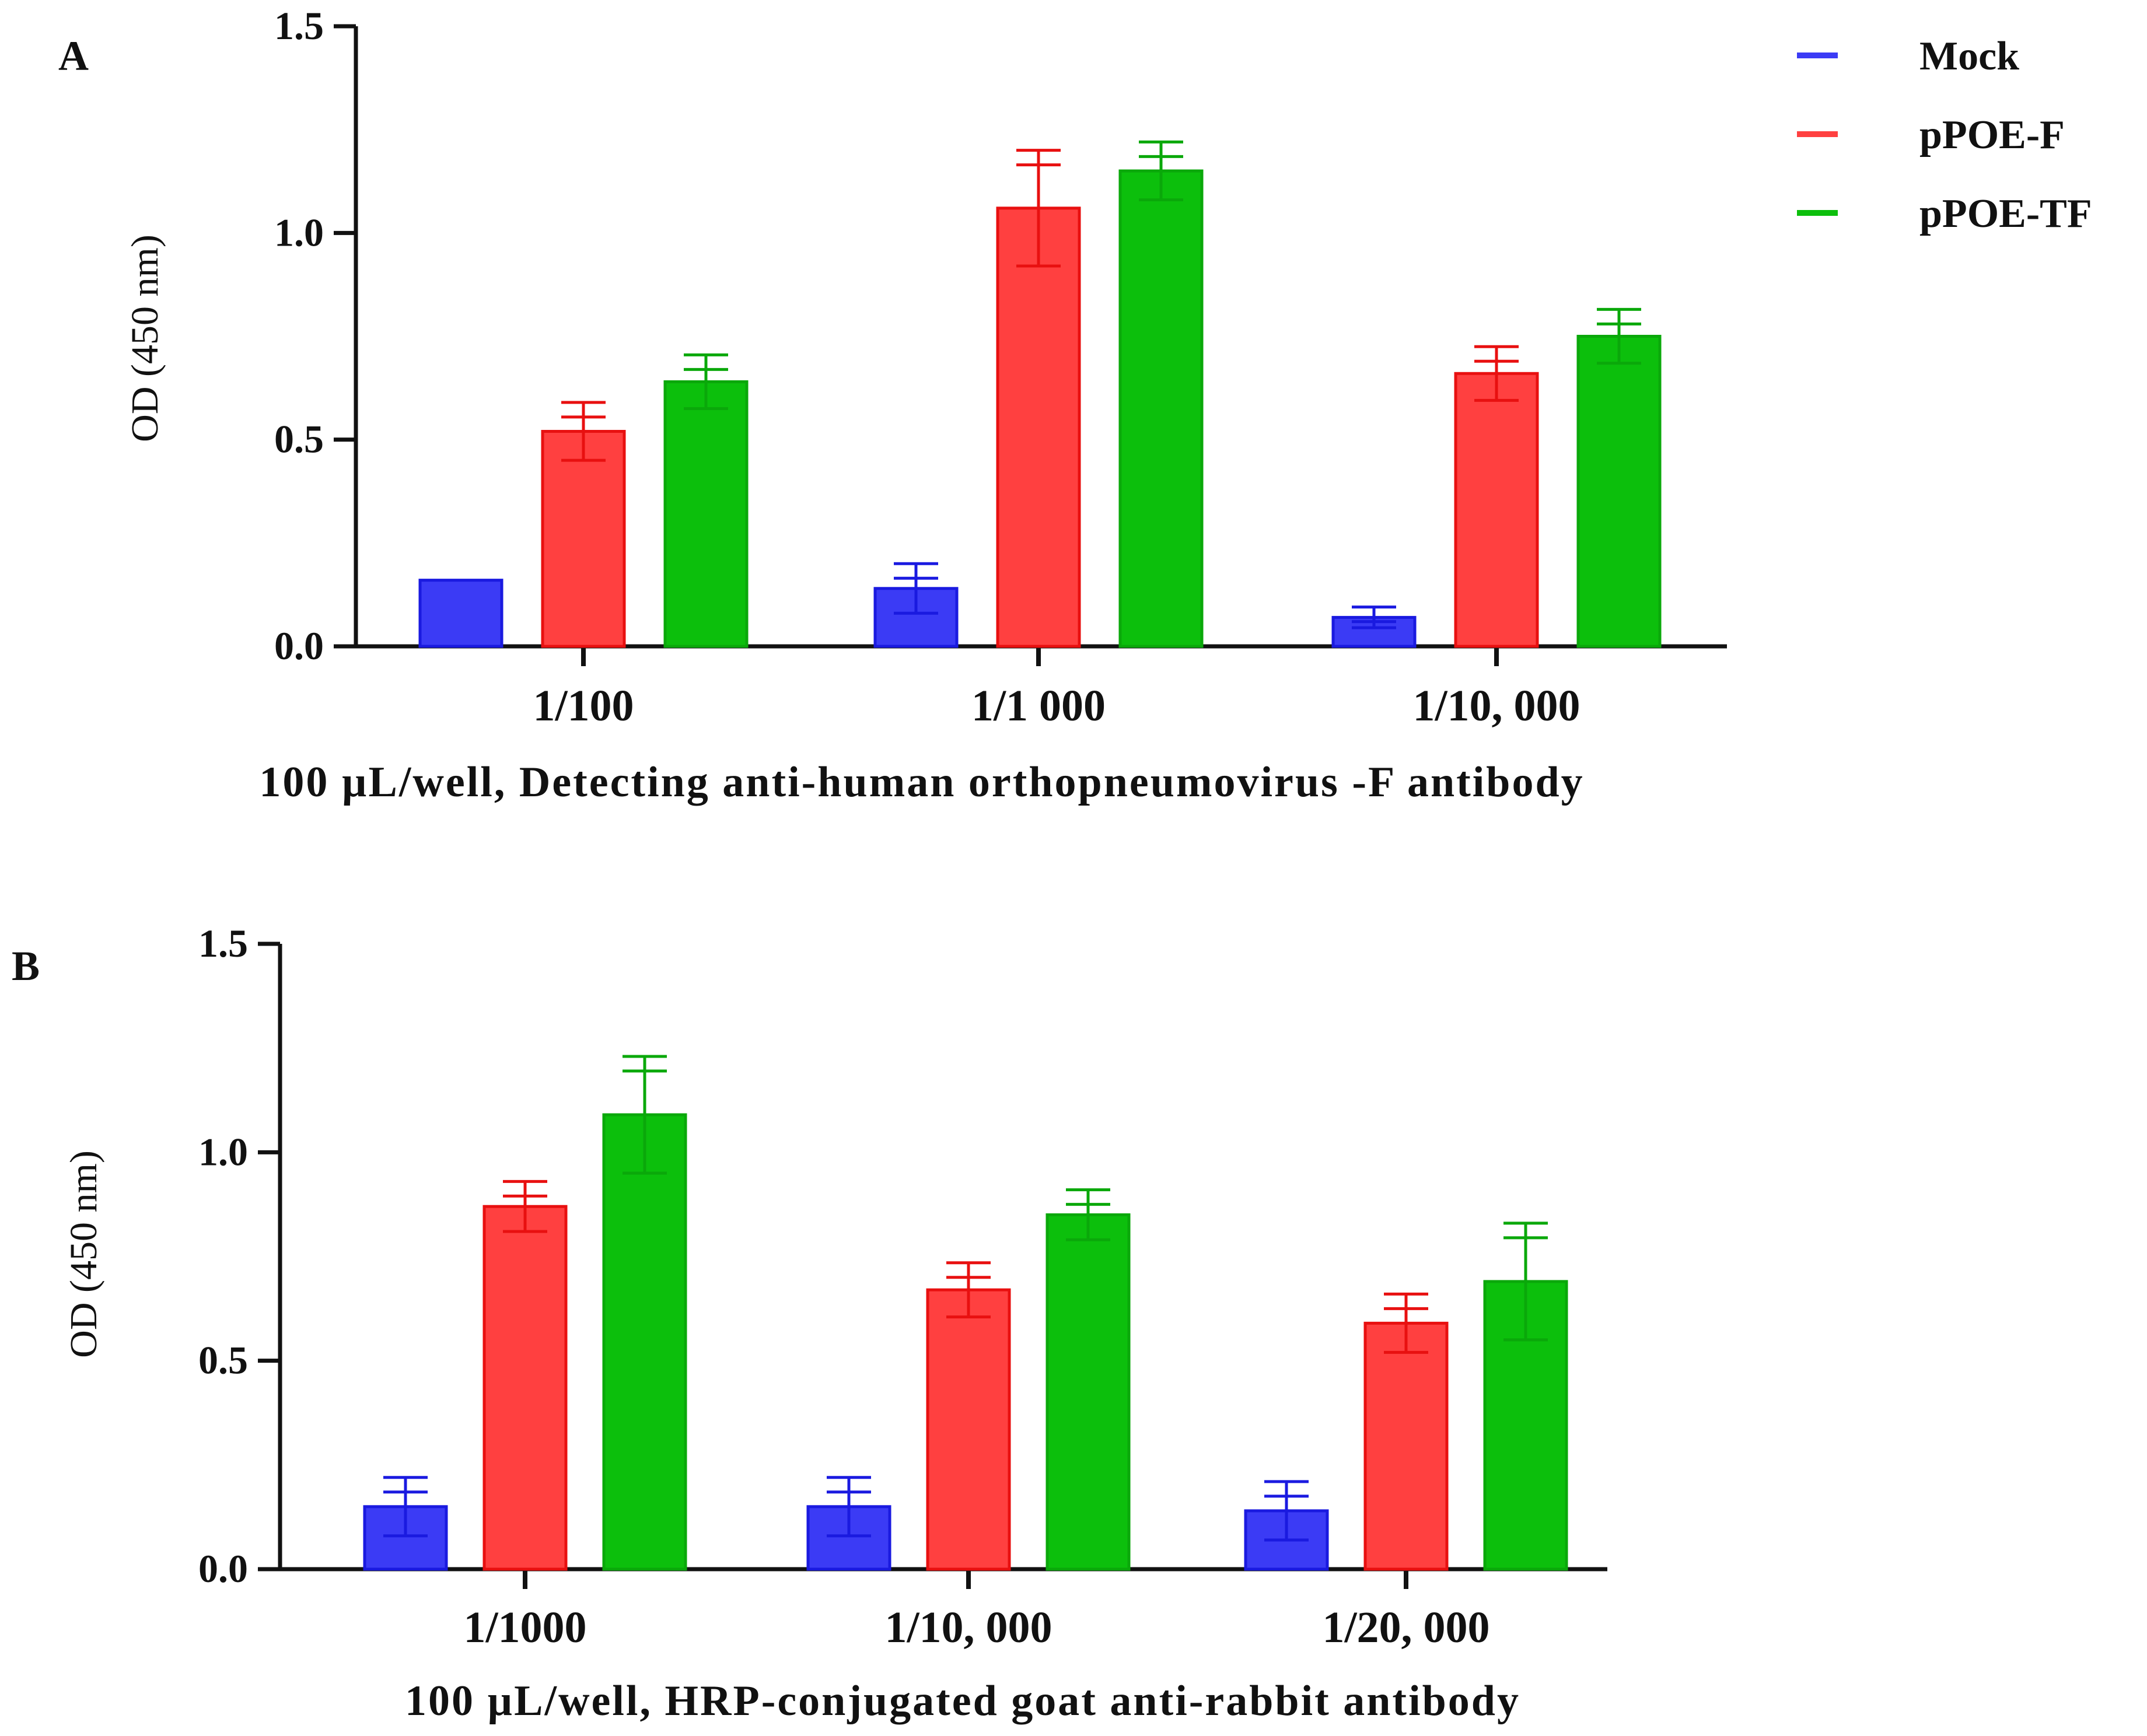  Describe the element at coordinates (2006, 213) in the screenshot. I see `legend-label: pPOE-TF` at that location.